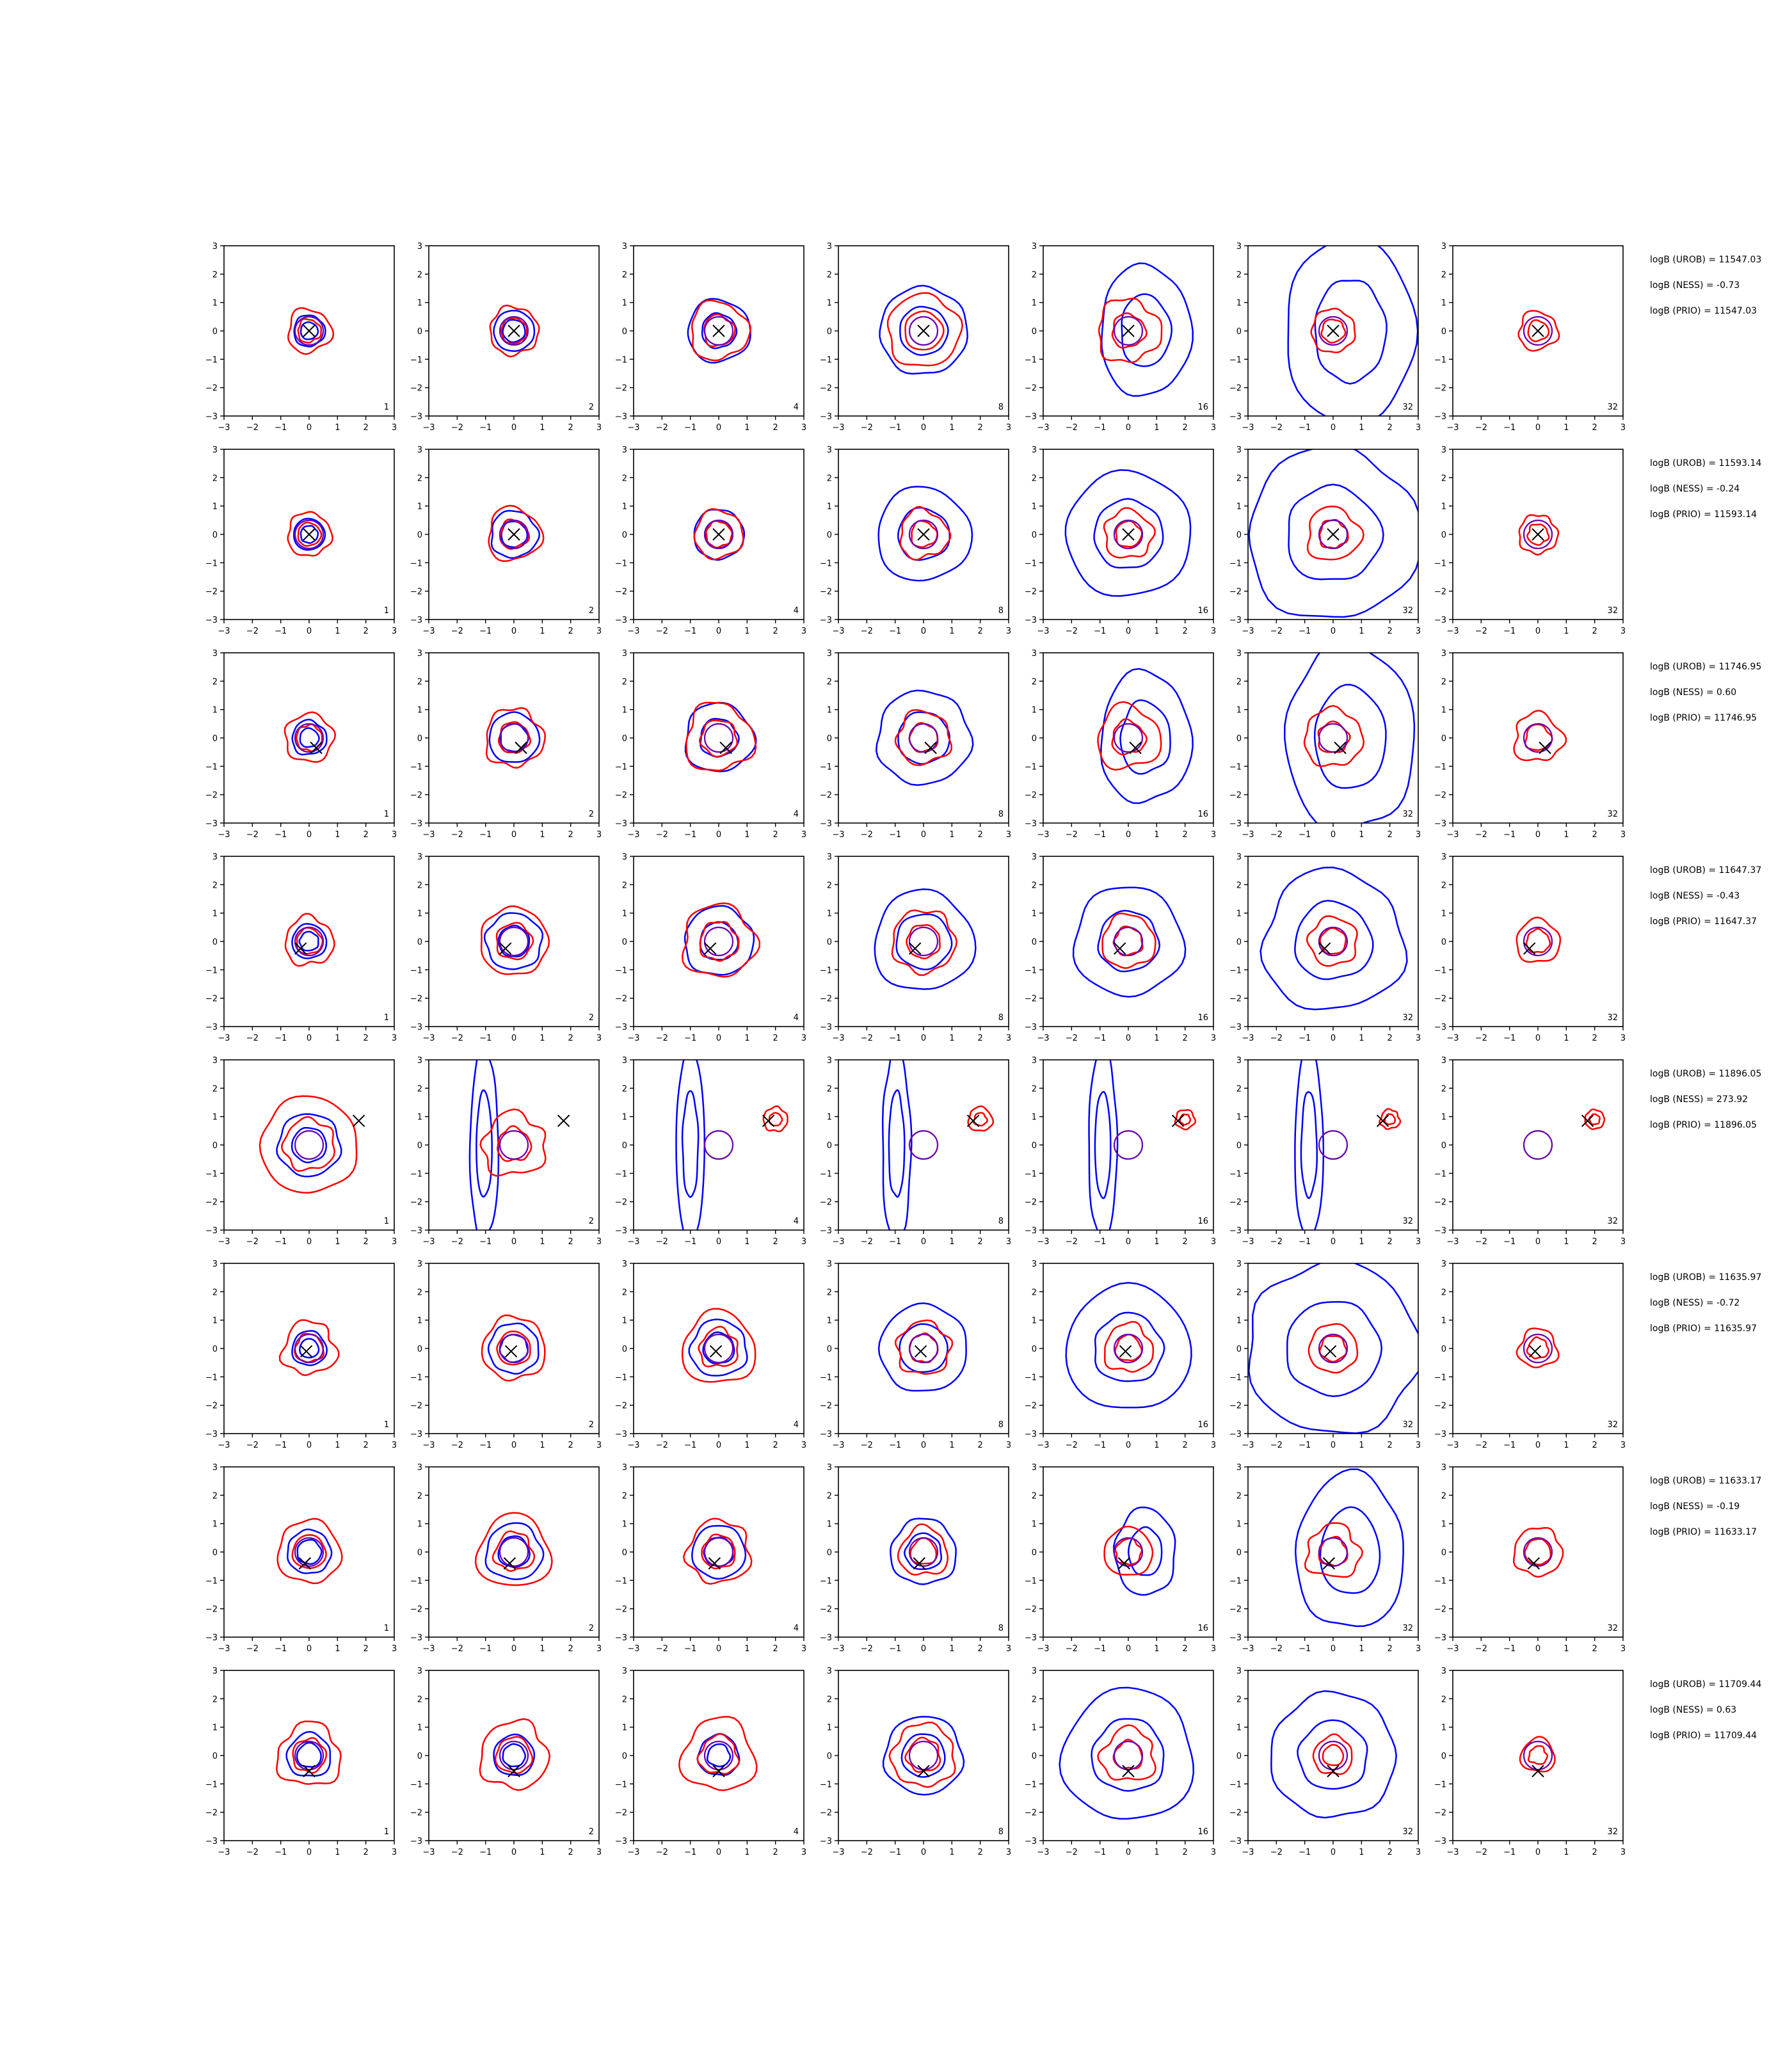 This screenshot has width=1792, height=2048. I want to click on subplot-r7-c5: −3−3 −2 −2 −1 −1 0 0 1 1 2 2 3 3 16, so click(1120, 1558).